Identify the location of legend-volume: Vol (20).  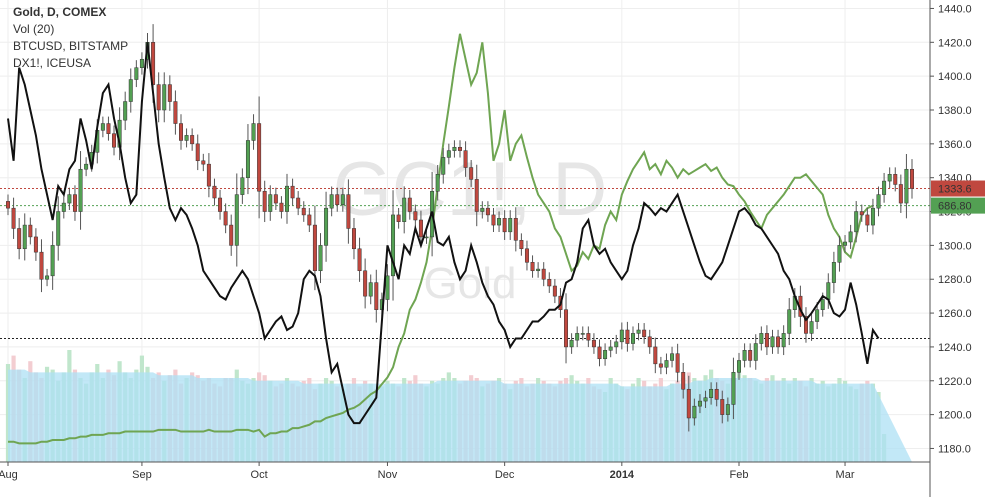
(34, 29).